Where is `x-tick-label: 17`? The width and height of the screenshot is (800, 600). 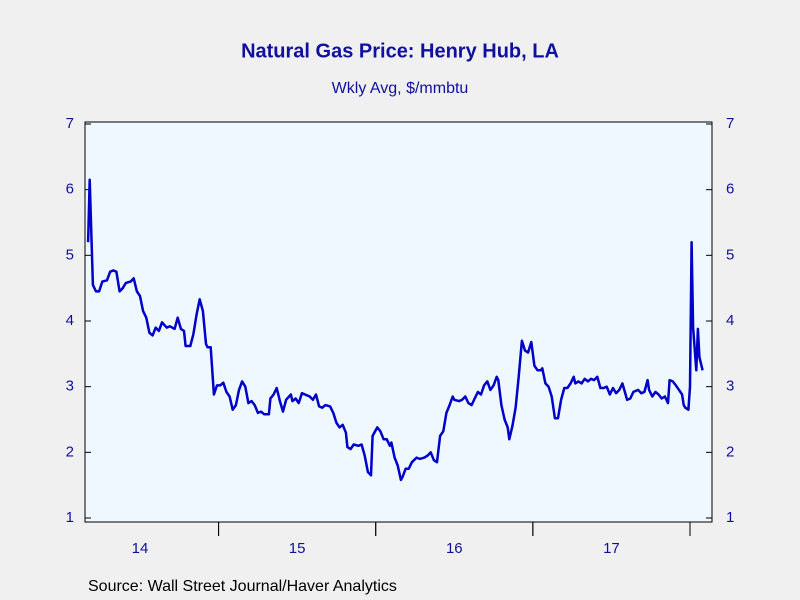
x-tick-label: 17 is located at coordinates (611, 548).